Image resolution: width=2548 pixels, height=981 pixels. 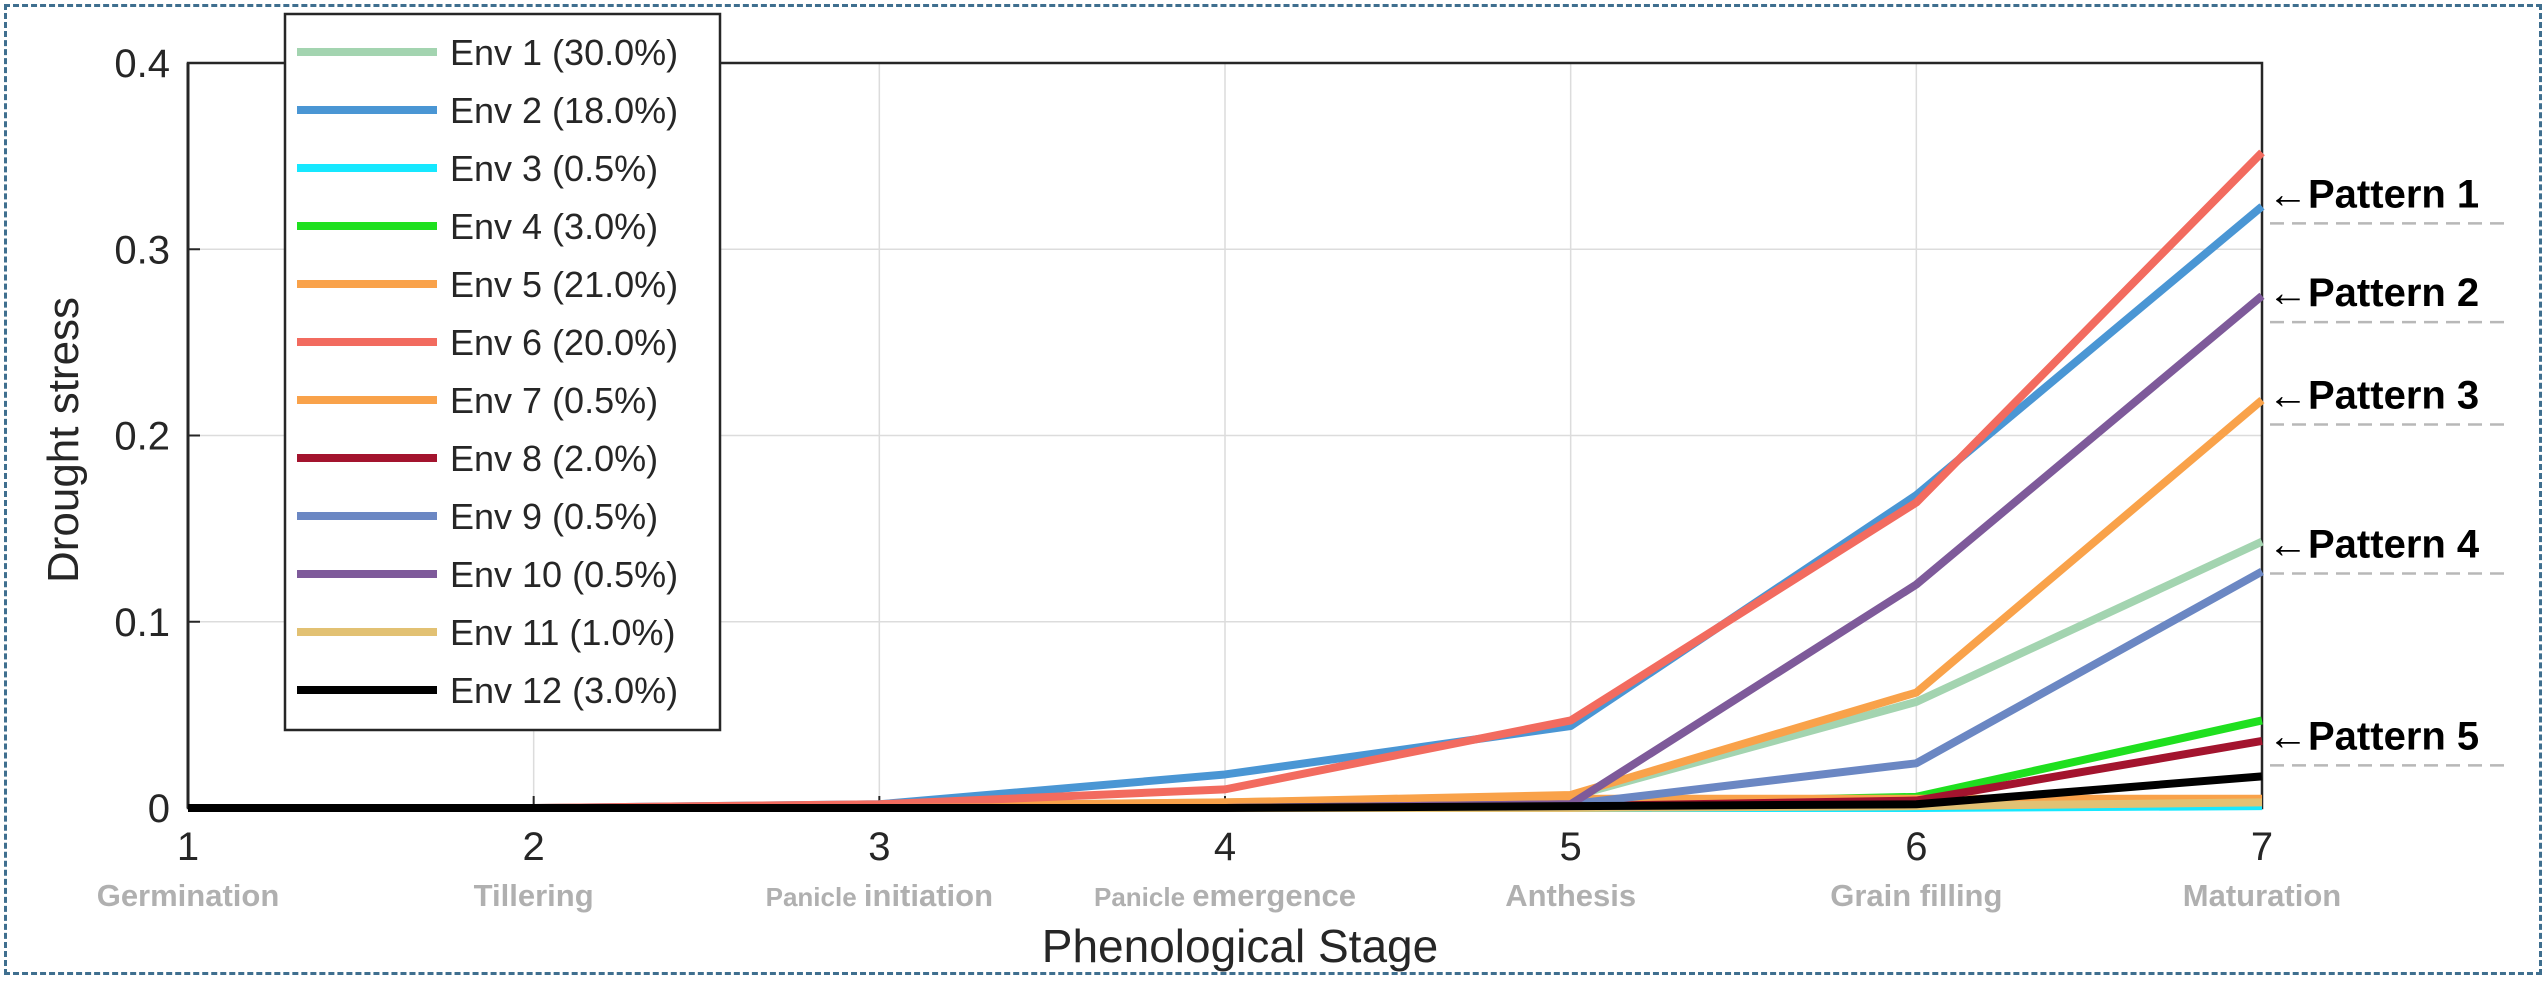 What do you see at coordinates (159, 809) in the screenshot?
I see `y-tick-label: 0` at bounding box center [159, 809].